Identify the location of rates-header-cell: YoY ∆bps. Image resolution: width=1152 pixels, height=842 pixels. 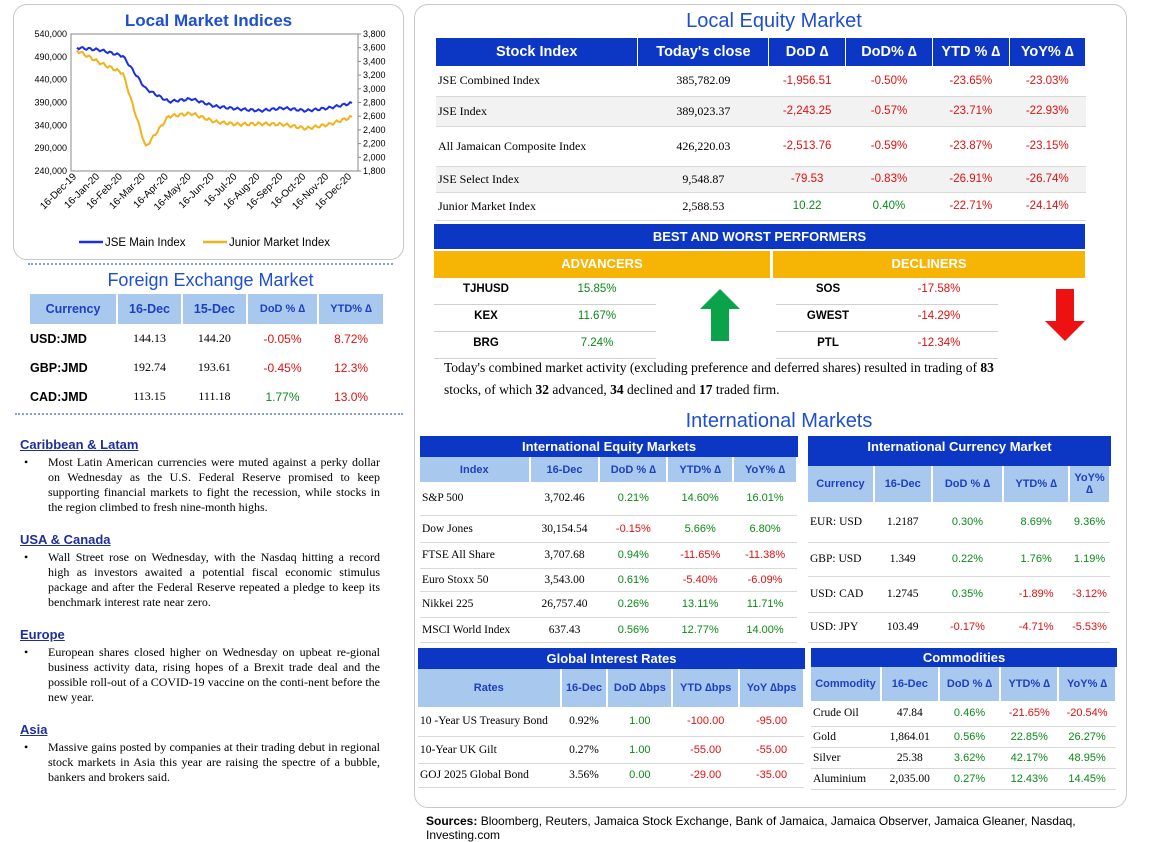
(772, 688).